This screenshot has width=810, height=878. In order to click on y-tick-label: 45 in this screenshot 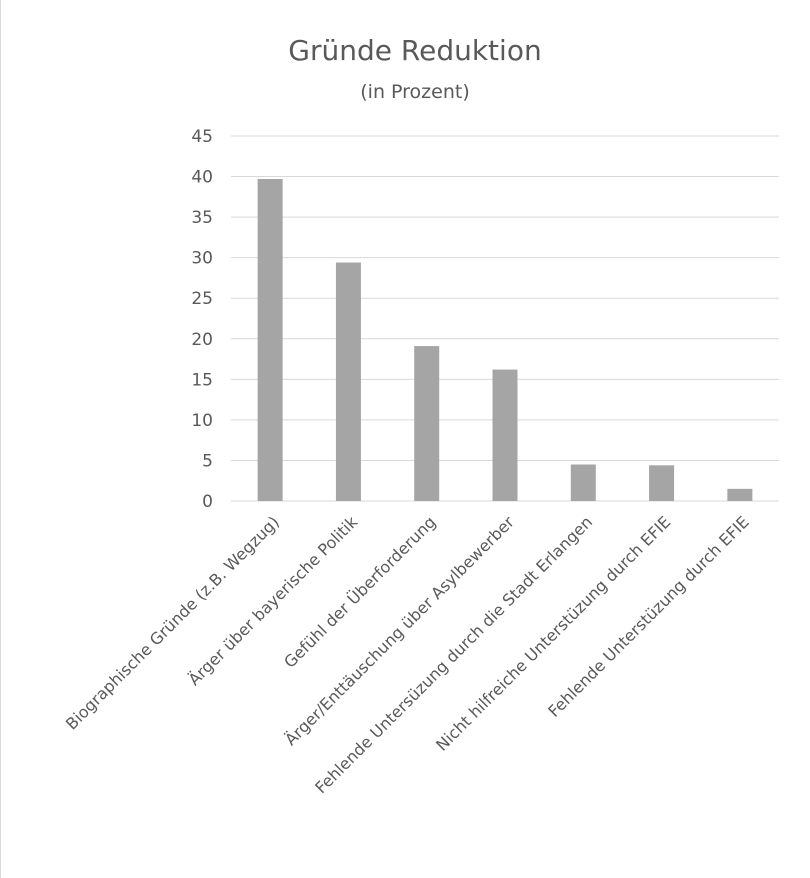, I will do `click(202, 137)`.